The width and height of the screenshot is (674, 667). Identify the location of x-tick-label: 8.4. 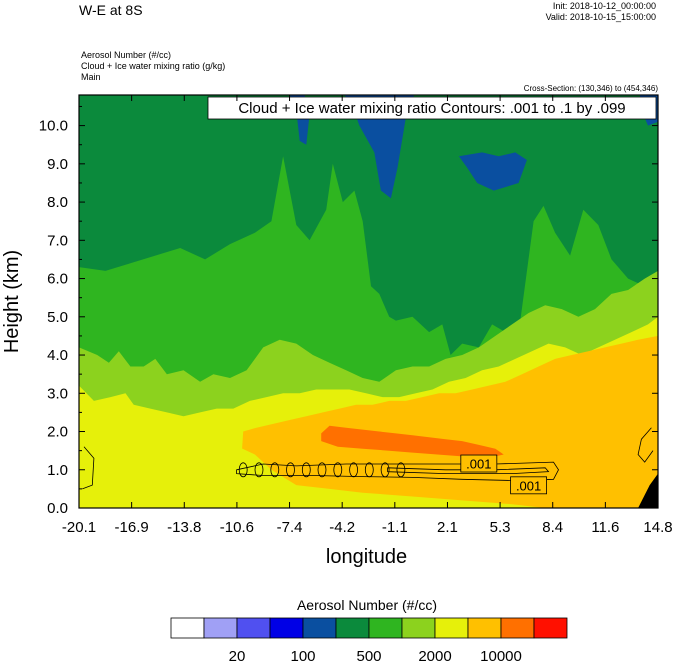
(552, 527).